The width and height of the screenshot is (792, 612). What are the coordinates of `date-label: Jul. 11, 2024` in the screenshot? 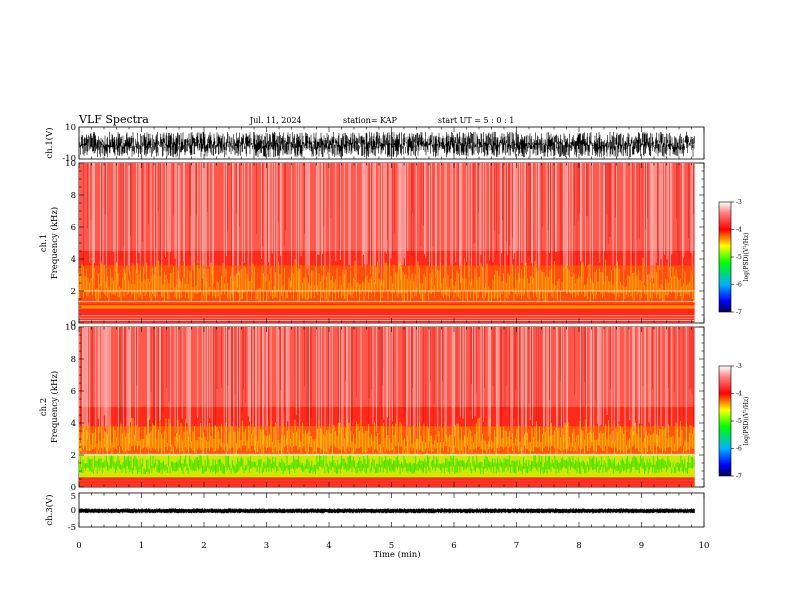 It's located at (275, 120).